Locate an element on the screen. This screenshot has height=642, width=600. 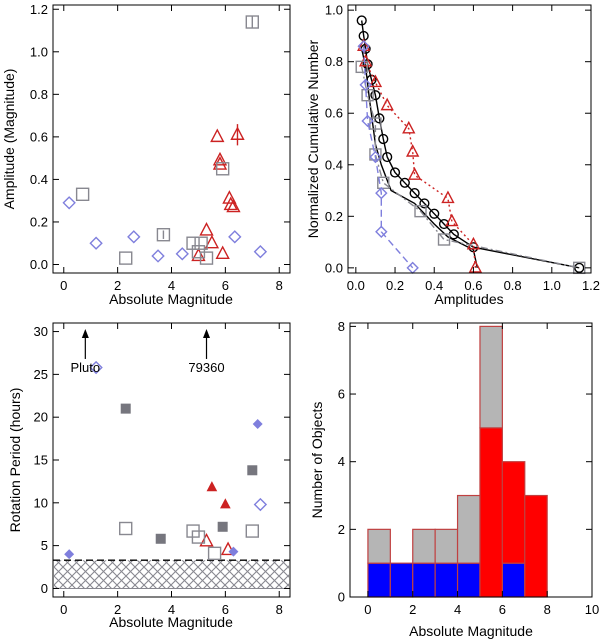
cumulative-x-axis-label: Amplitudes is located at coordinates (468, 299).